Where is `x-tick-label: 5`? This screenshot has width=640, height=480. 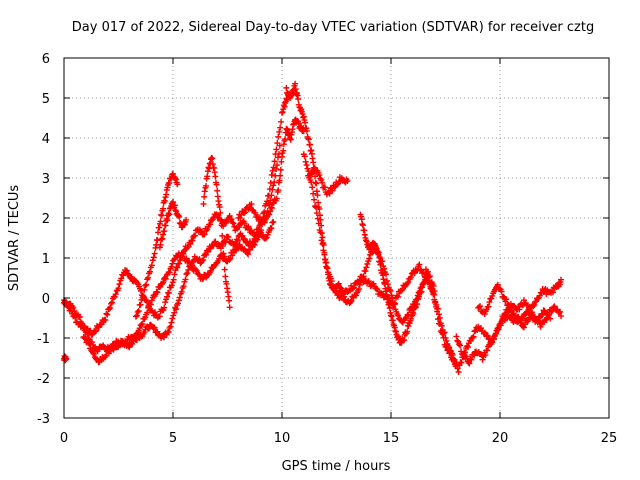
x-tick-label: 5 is located at coordinates (173, 438).